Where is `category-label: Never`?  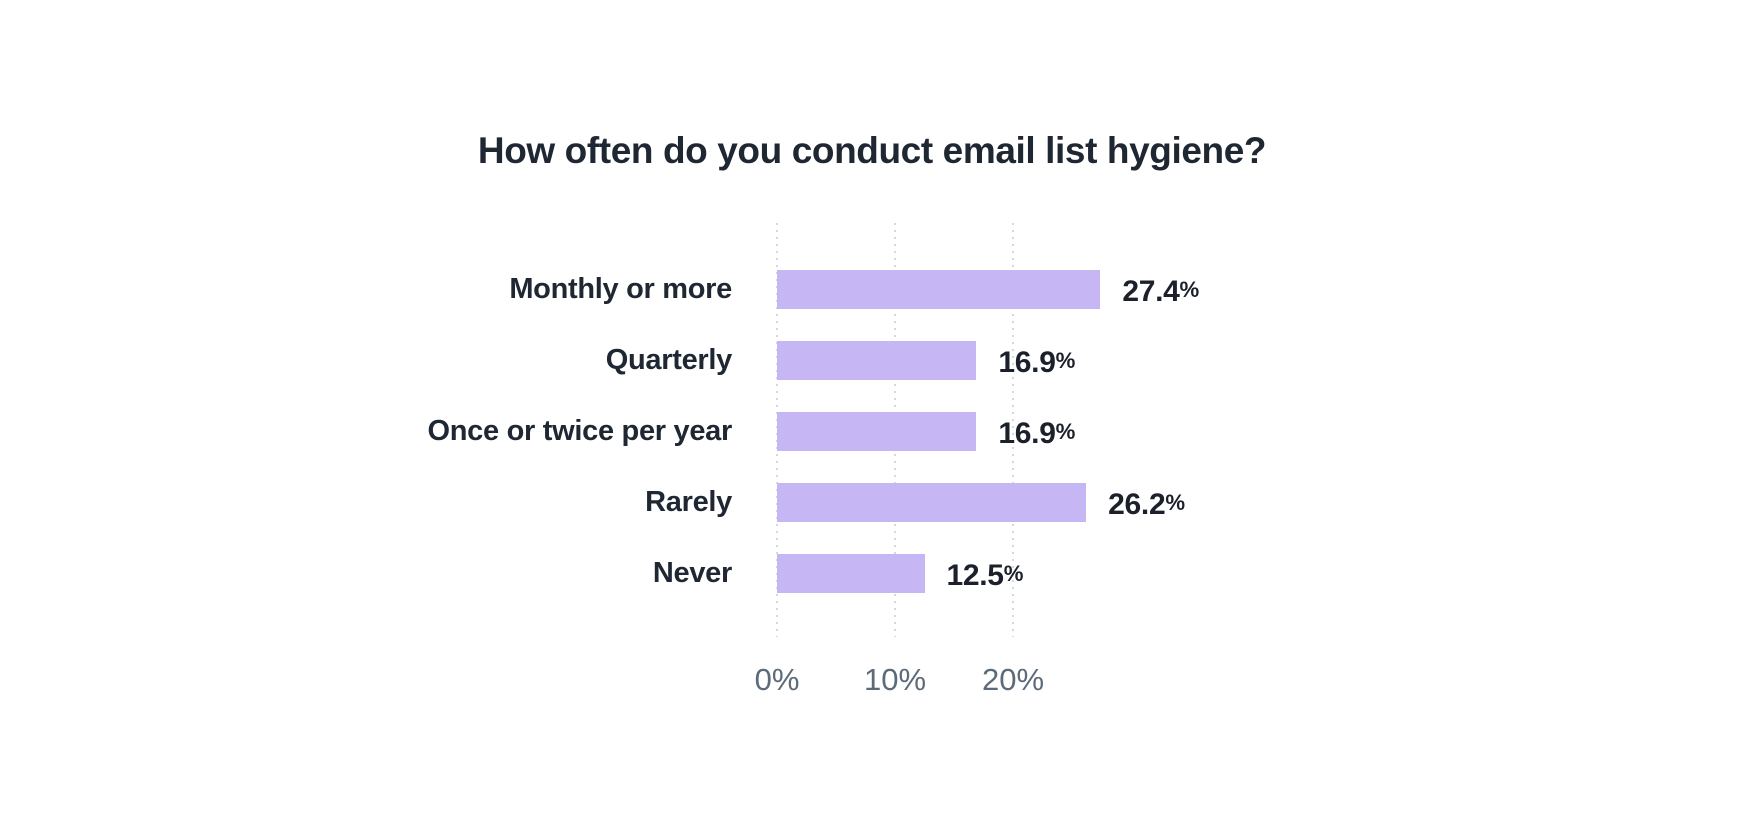 category-label: Never is located at coordinates (692, 573).